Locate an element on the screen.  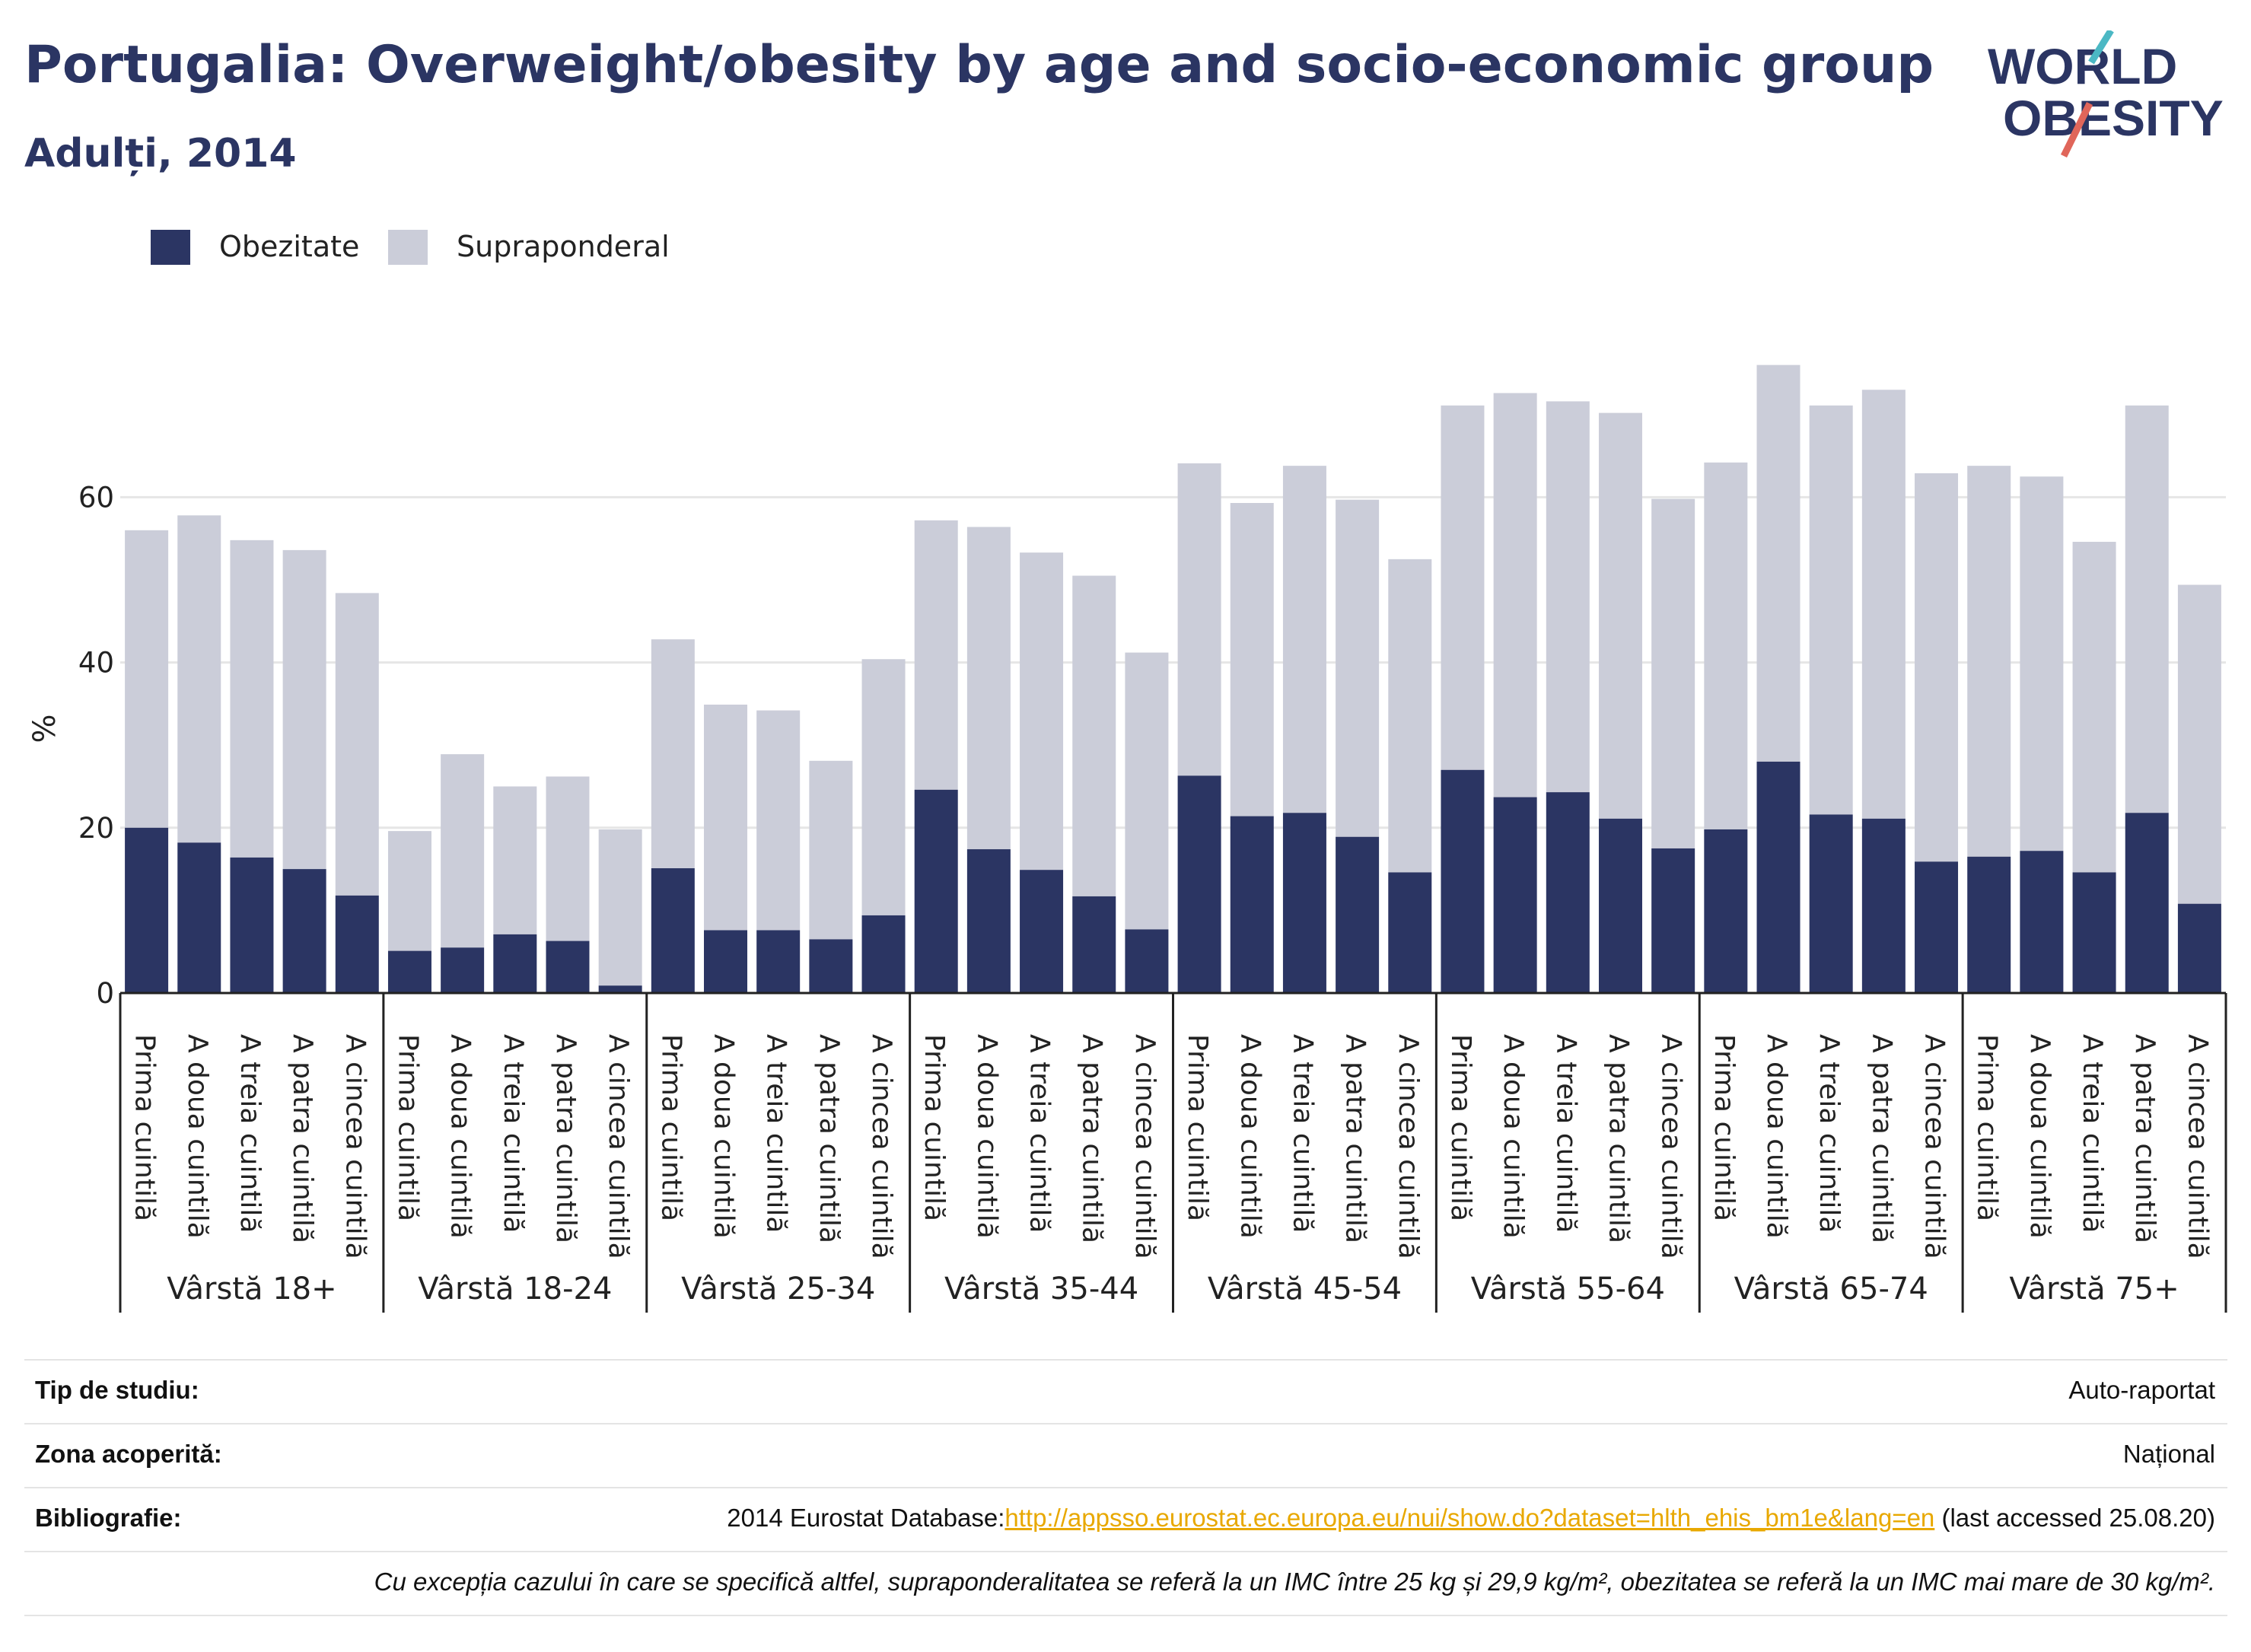
y-tick-label: 40 is located at coordinates (96, 663).